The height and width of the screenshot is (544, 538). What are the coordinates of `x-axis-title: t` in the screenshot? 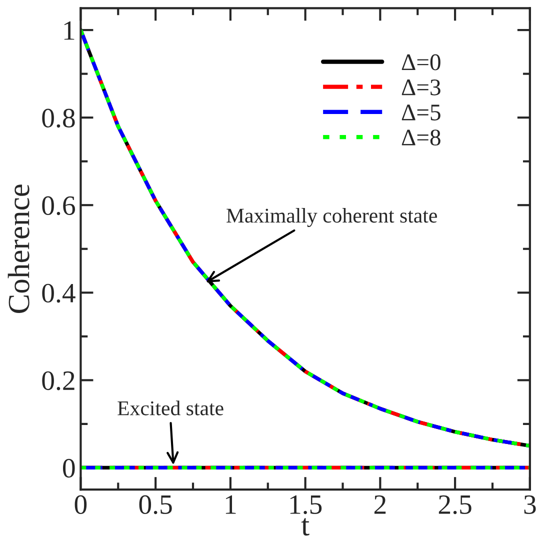 It's located at (305, 527).